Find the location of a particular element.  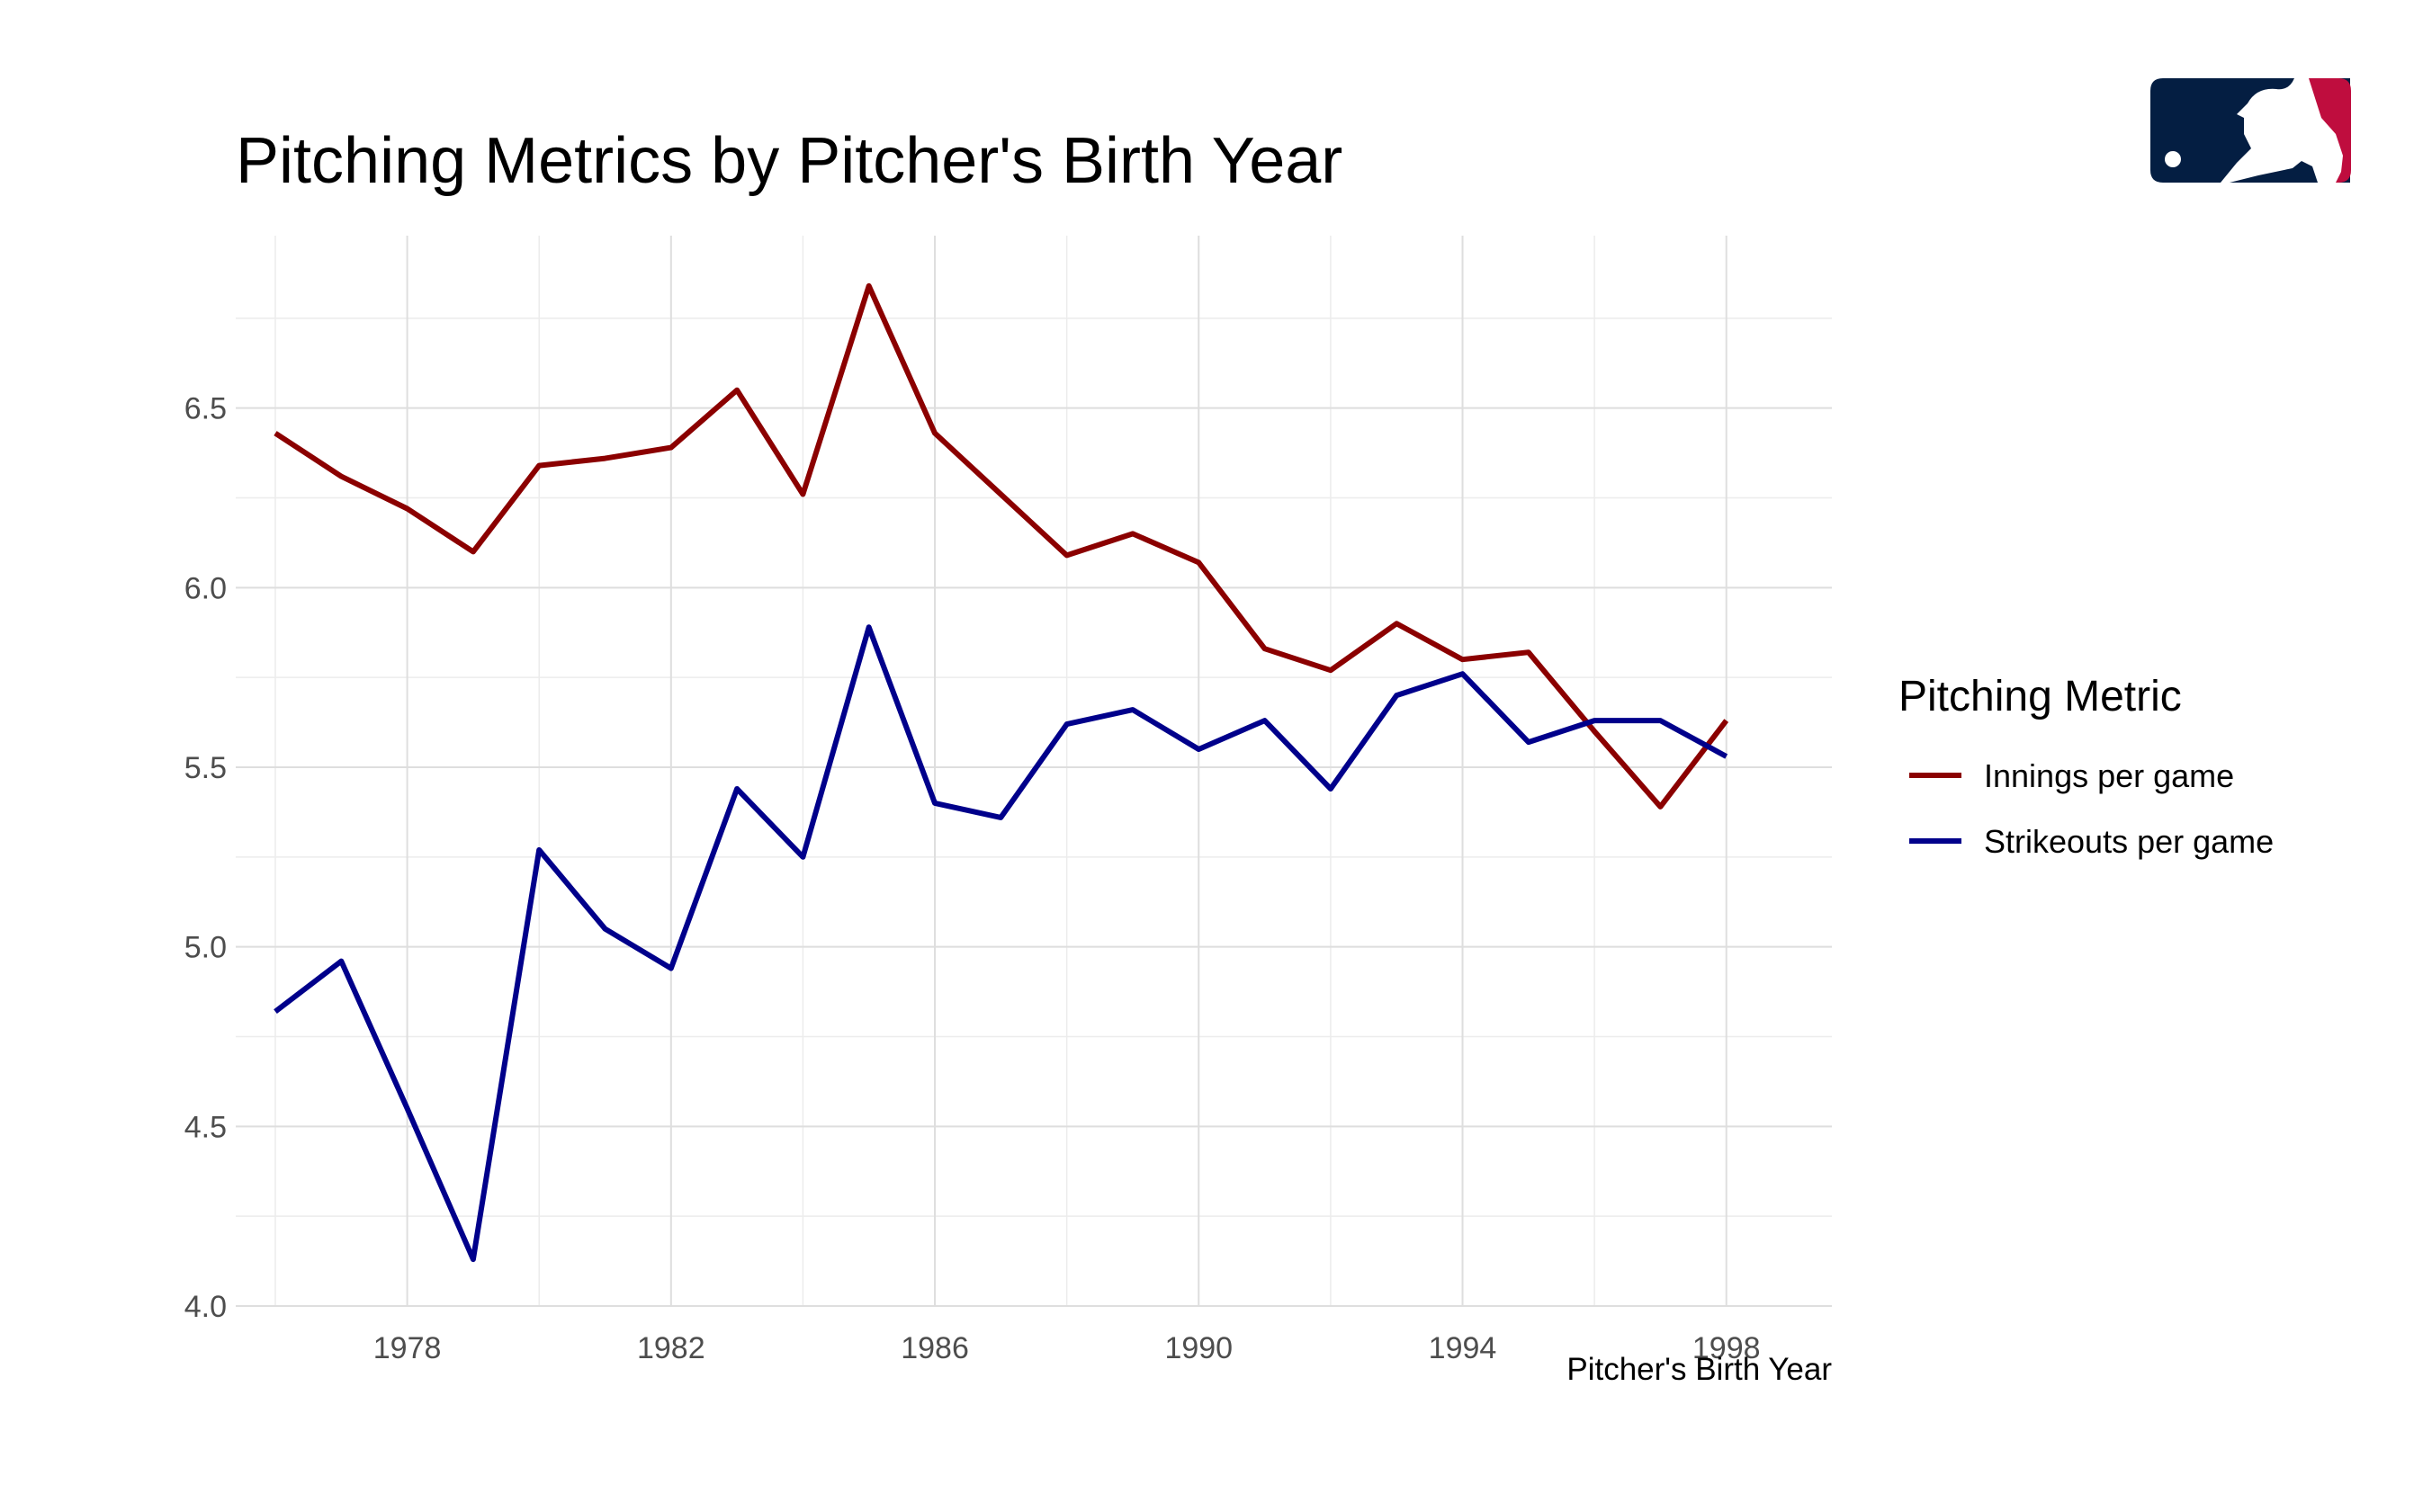

x-tick-label: 1982 is located at coordinates (671, 1348).